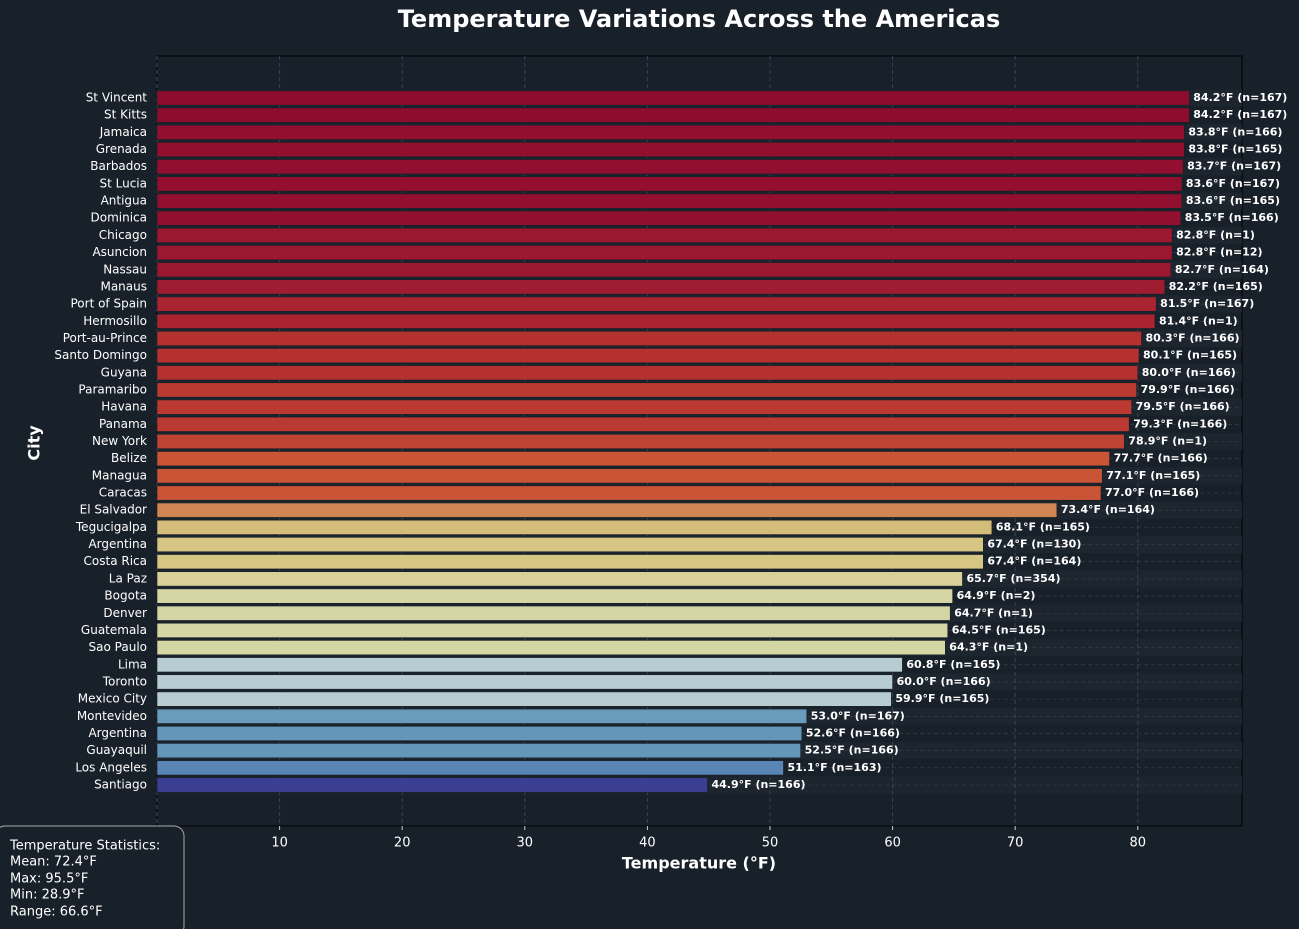 The width and height of the screenshot is (1299, 929). What do you see at coordinates (121, 149) in the screenshot?
I see `y-tick-label: Grenada` at bounding box center [121, 149].